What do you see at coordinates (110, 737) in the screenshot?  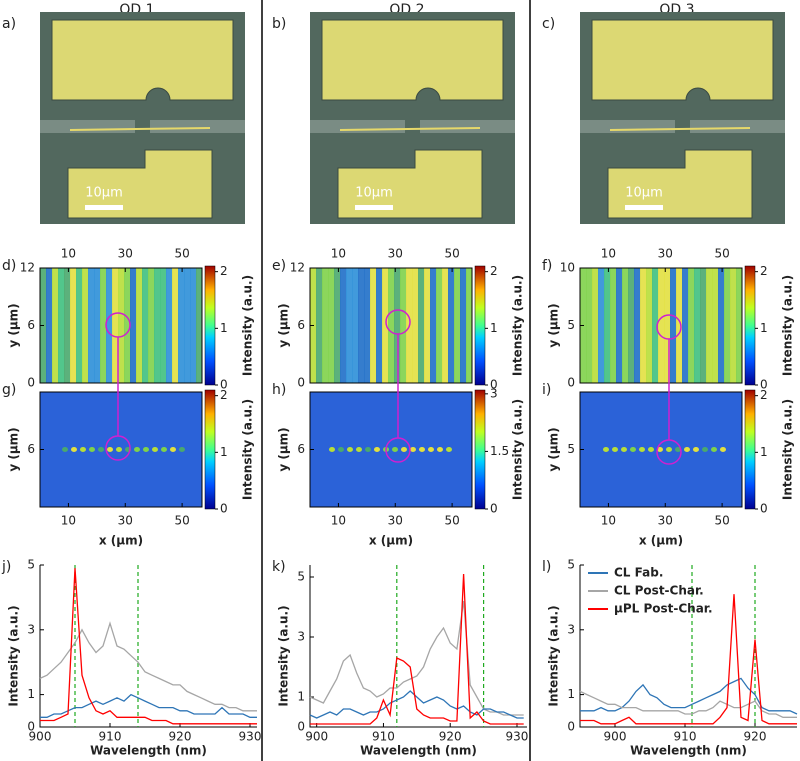 I see `x-tick-label: 910` at bounding box center [110, 737].